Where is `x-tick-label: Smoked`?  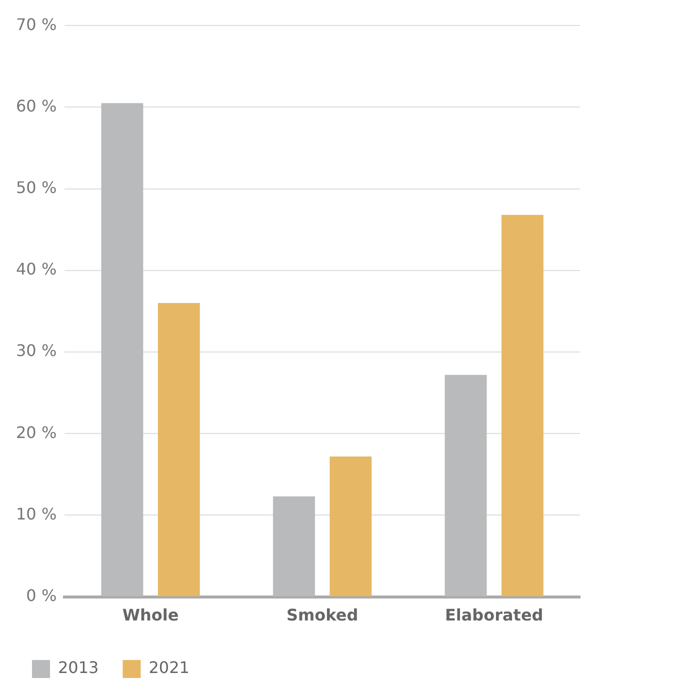 x-tick-label: Smoked is located at coordinates (322, 615).